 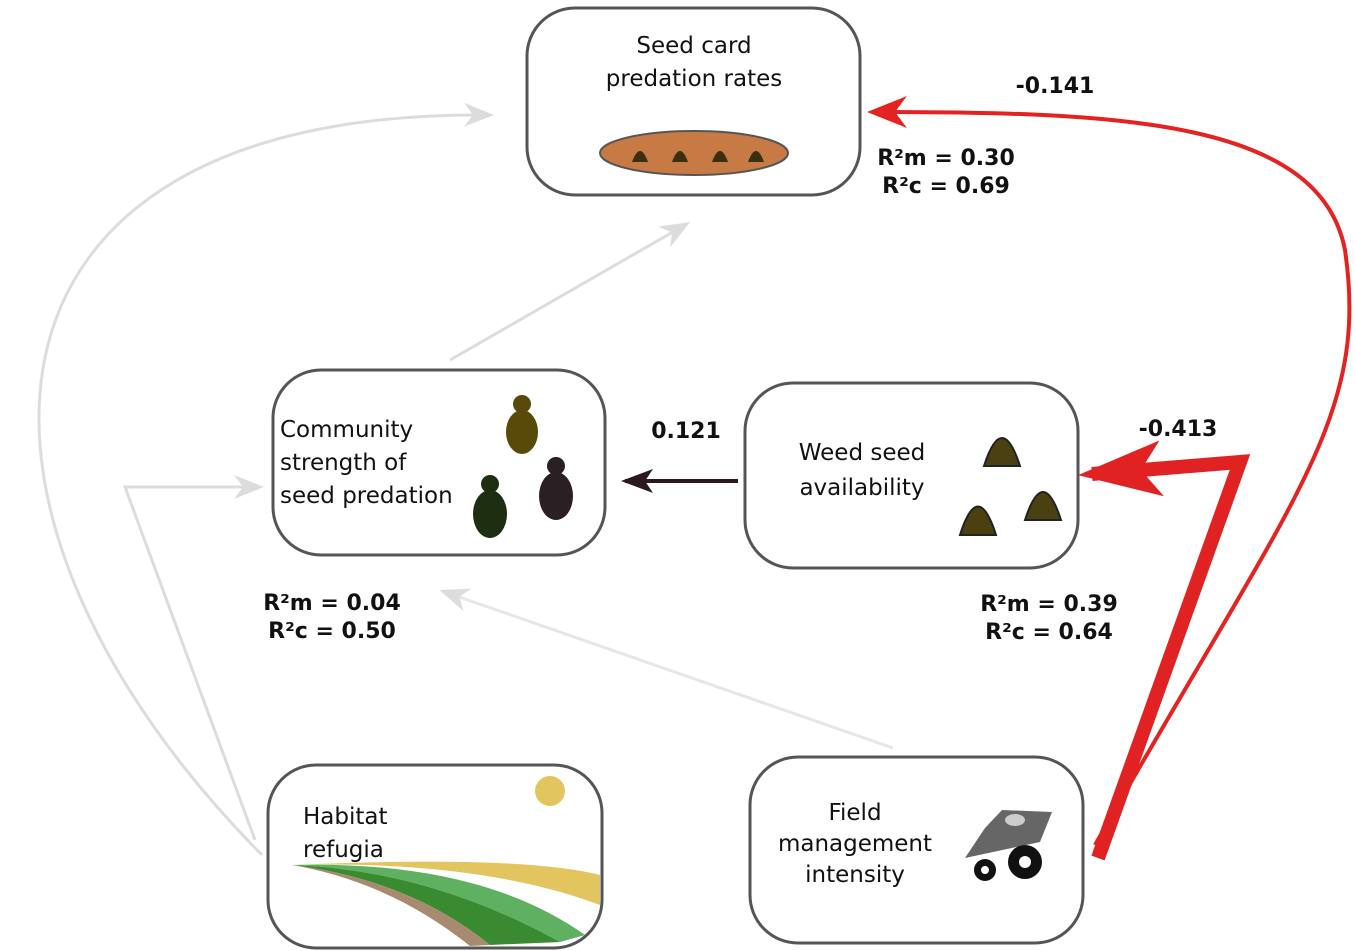 What do you see at coordinates (855, 875) in the screenshot?
I see `node-label: intensity` at bounding box center [855, 875].